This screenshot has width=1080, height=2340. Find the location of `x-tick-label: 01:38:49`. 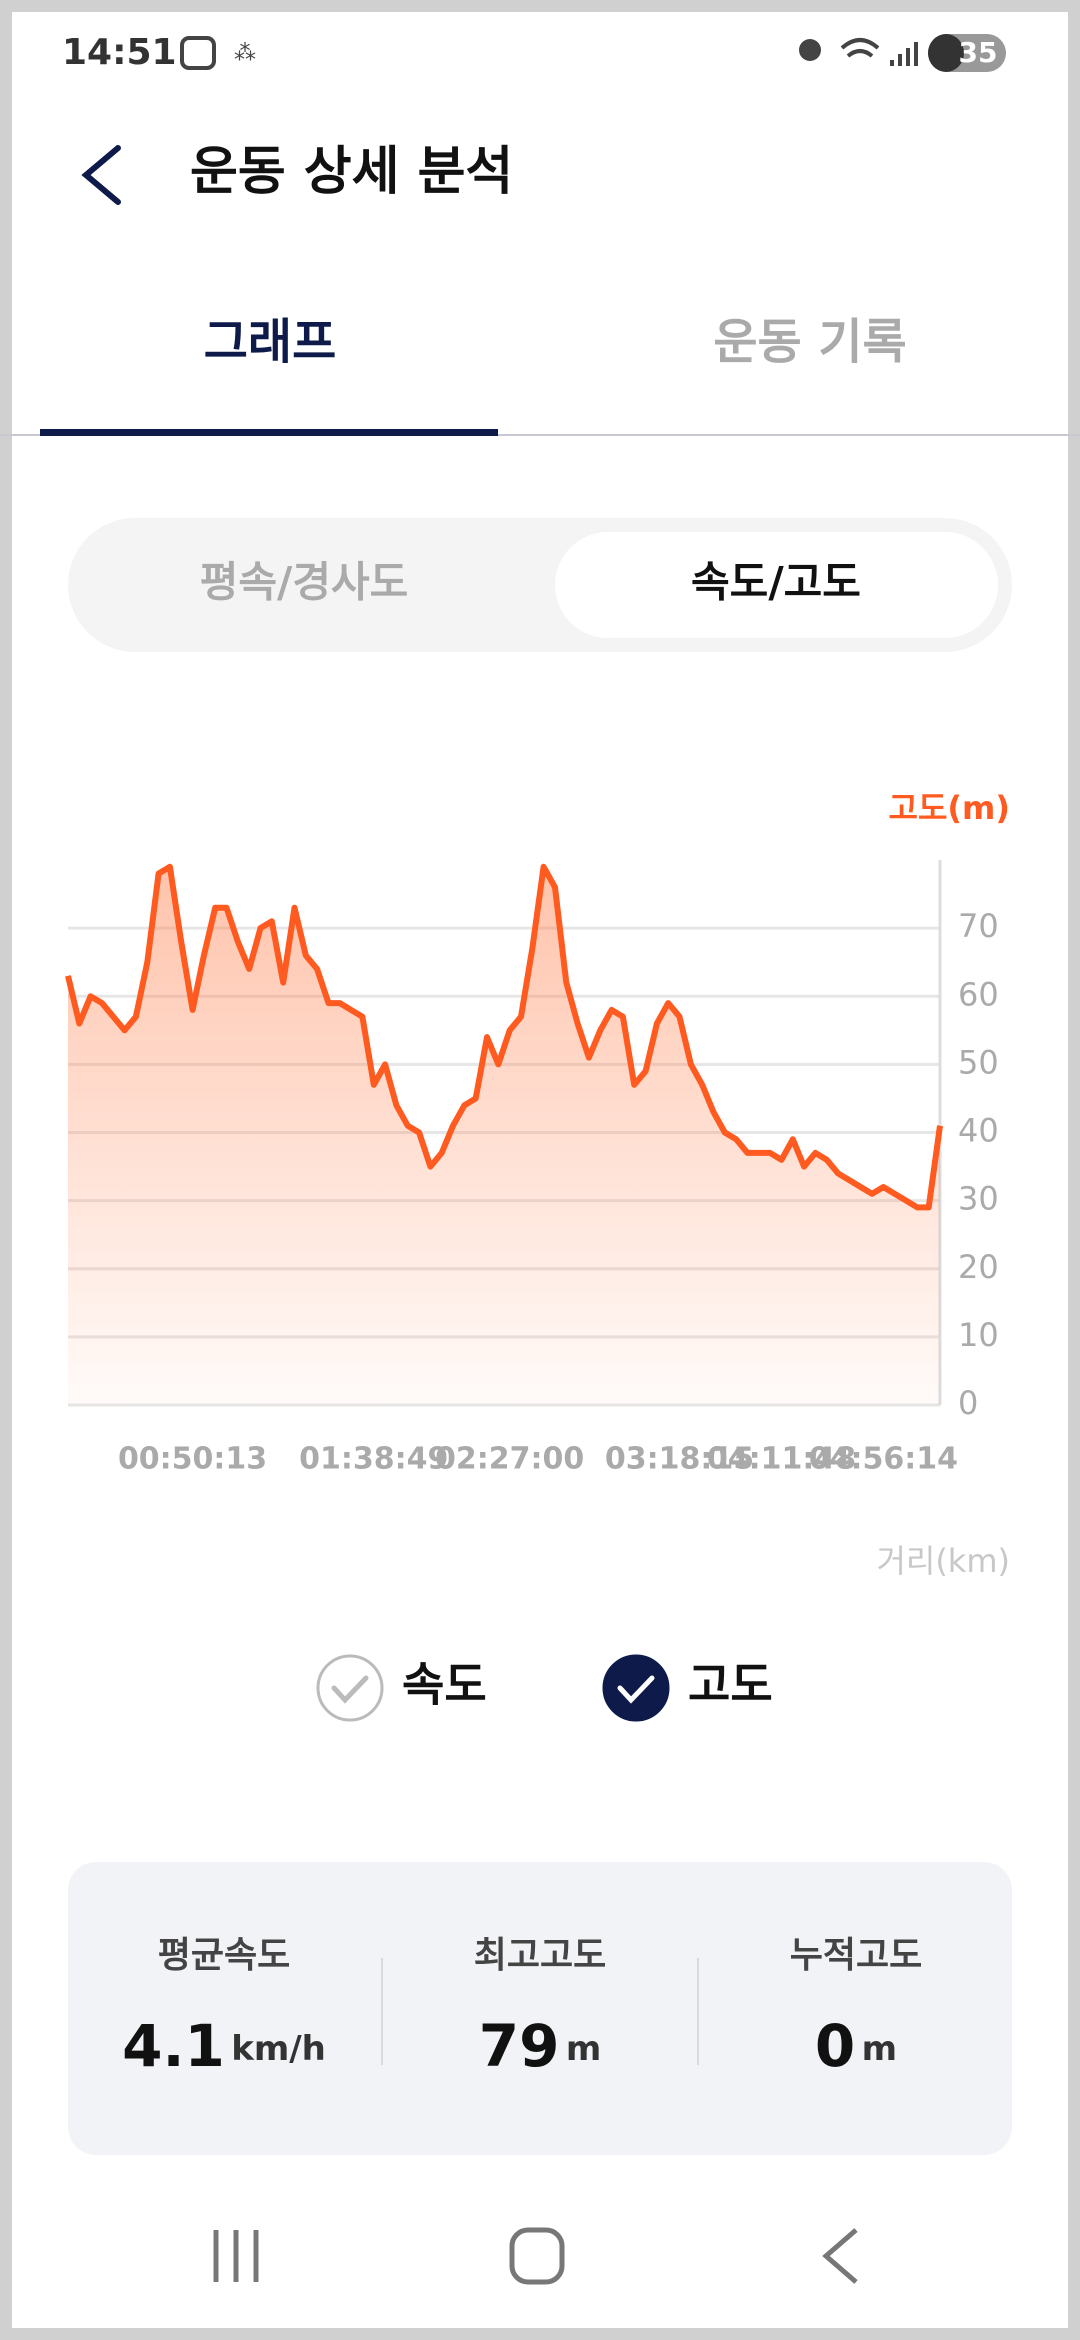

x-tick-label: 01:38:49 is located at coordinates (373, 1459).